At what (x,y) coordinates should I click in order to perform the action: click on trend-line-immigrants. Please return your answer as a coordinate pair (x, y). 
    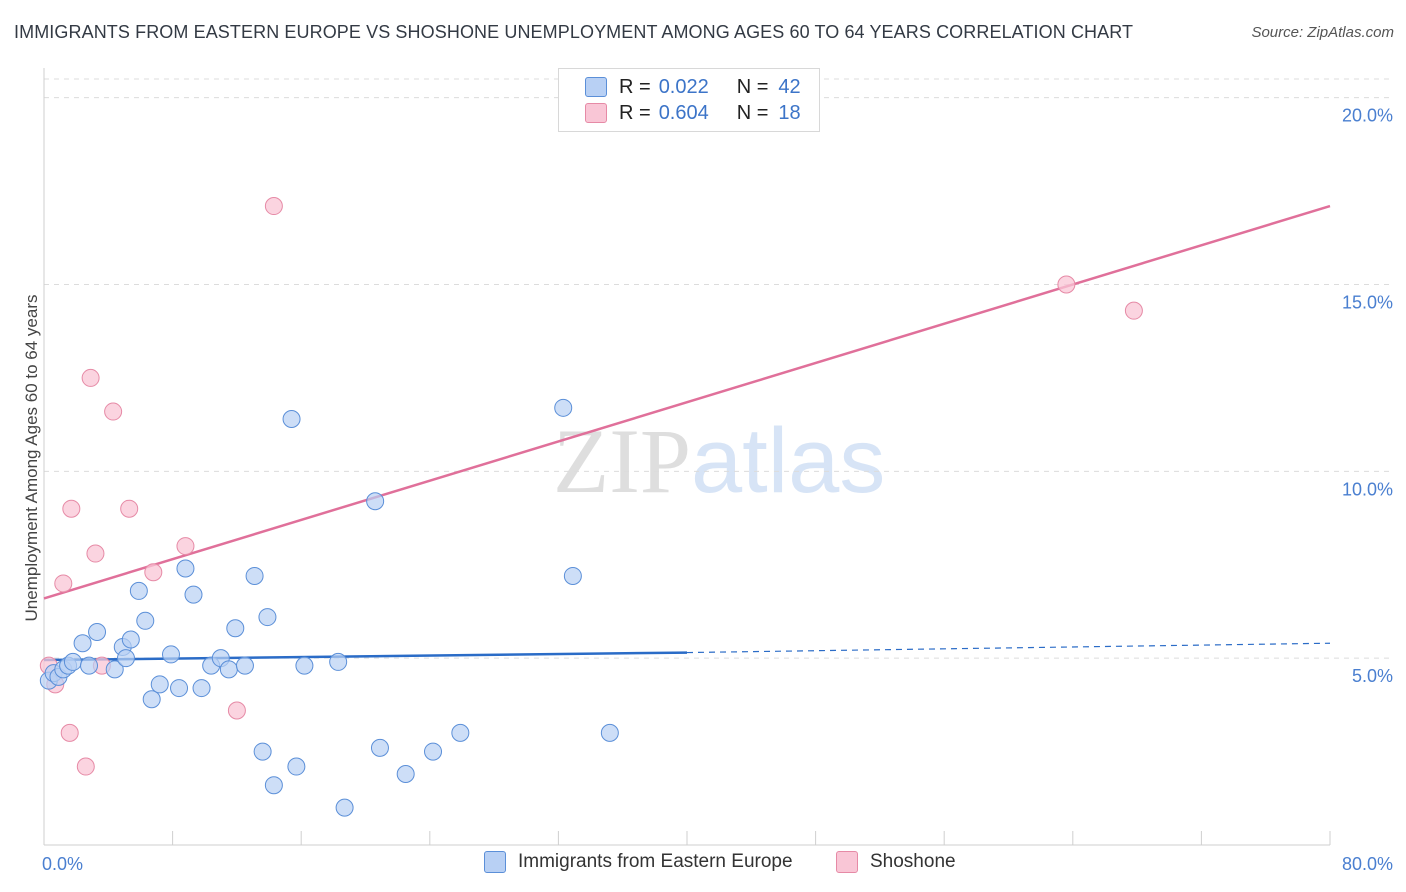
    Looking at the image, I should click on (365, 656).